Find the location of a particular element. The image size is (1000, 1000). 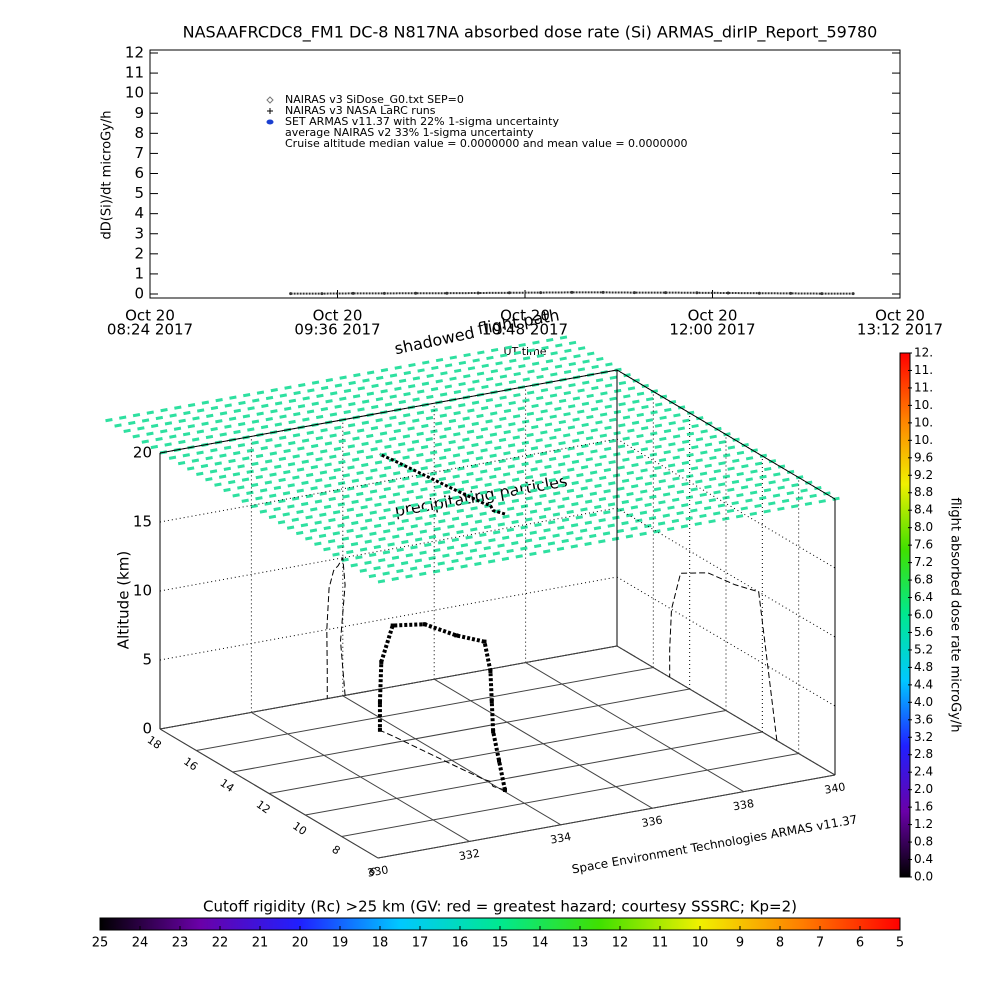

top-shadow is located at coordinates (442, 484).